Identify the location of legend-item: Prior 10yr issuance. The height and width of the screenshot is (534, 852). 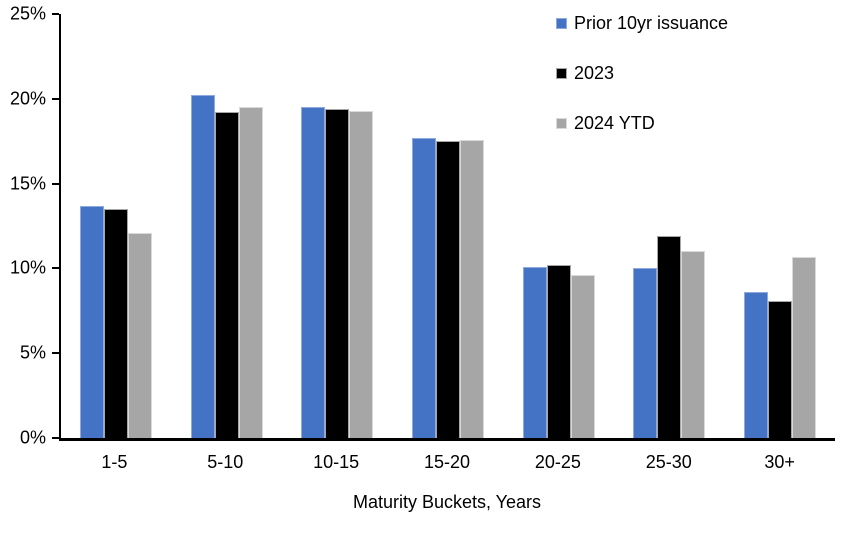
(642, 23).